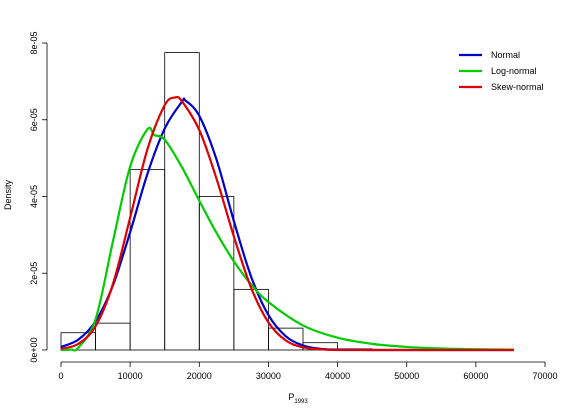  What do you see at coordinates (406, 376) in the screenshot?
I see `x-tick-label-5: 50000` at bounding box center [406, 376].